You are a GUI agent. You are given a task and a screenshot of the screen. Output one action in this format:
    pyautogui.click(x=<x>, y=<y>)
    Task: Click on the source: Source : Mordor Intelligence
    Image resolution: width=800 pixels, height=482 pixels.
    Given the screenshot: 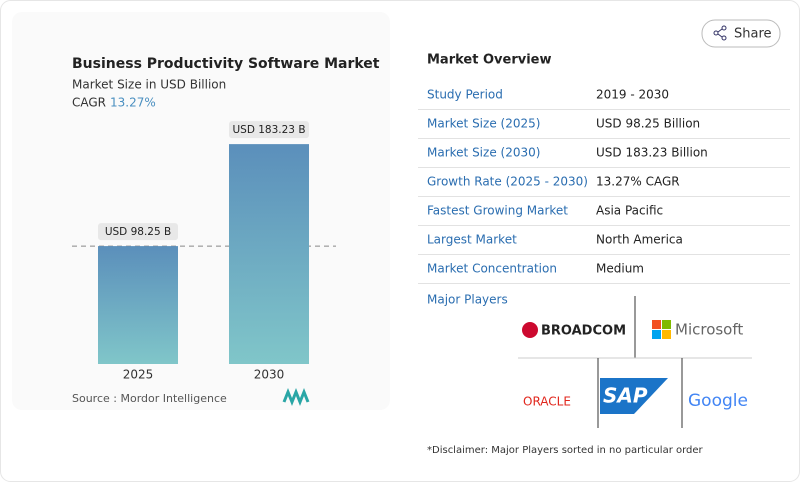 What is the action you would take?
    pyautogui.click(x=149, y=398)
    